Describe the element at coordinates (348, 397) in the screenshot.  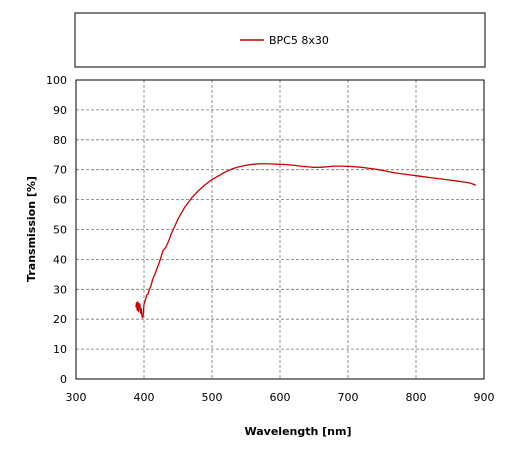
I see `x-tick-label: 700` at that location.